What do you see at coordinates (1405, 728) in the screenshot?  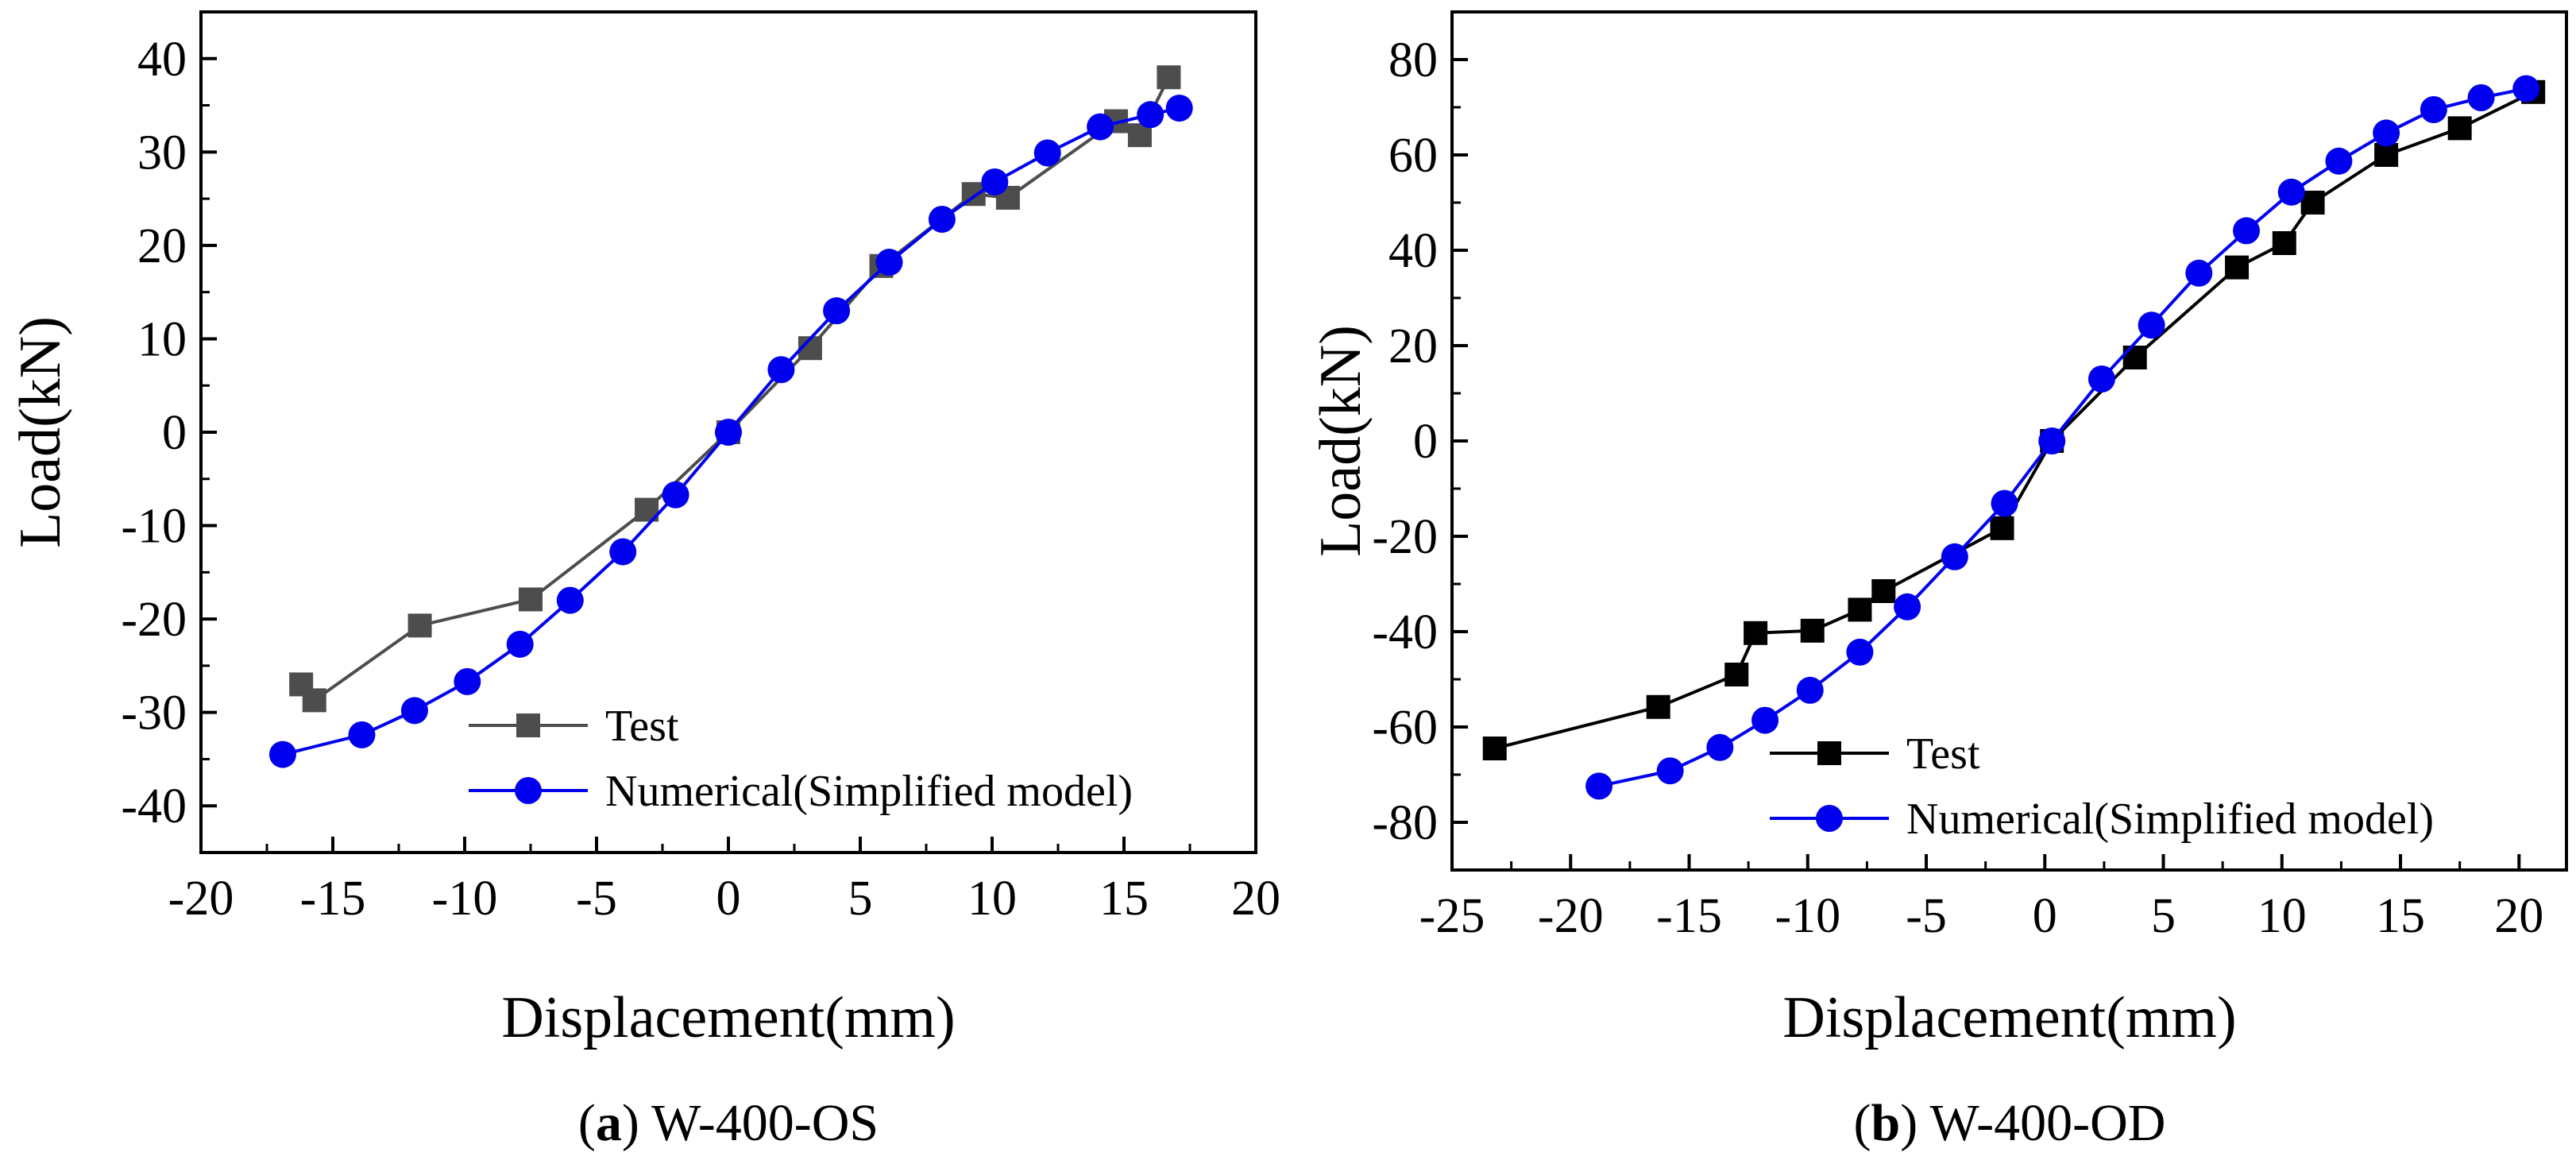 I see `y-tick-label-b: -60` at bounding box center [1405, 728].